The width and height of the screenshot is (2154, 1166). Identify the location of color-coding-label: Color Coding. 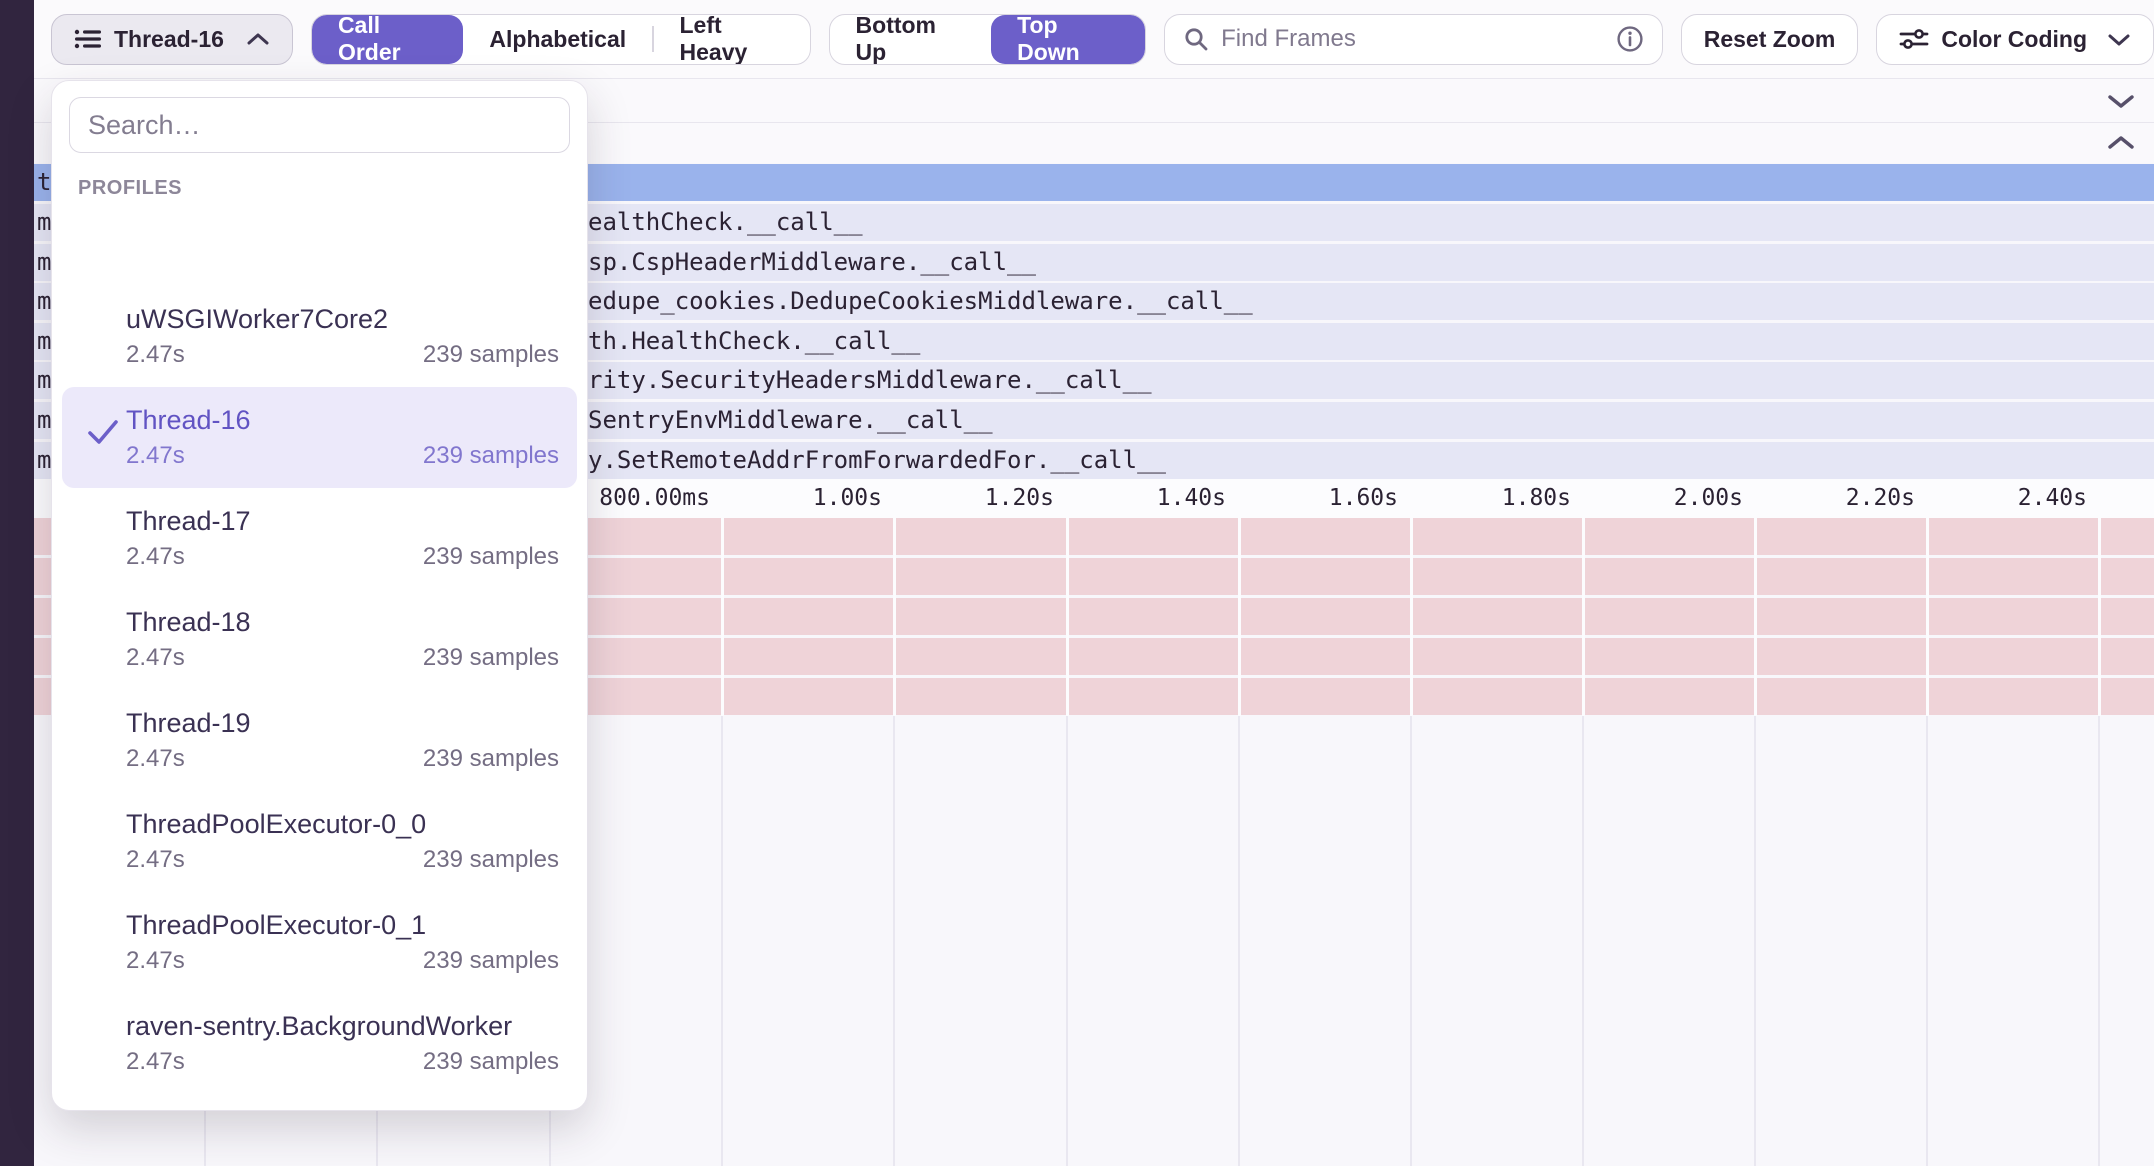
(2014, 38).